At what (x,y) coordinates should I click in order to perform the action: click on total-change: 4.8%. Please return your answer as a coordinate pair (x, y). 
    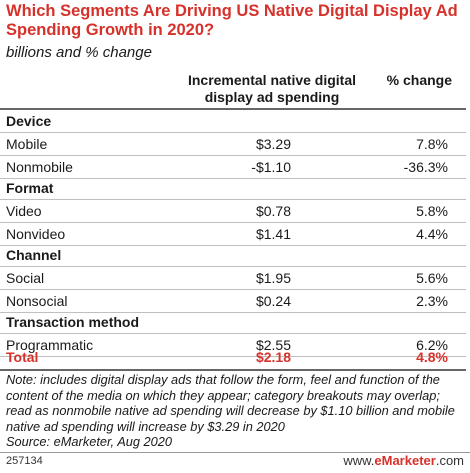
    Looking at the image, I should click on (432, 357).